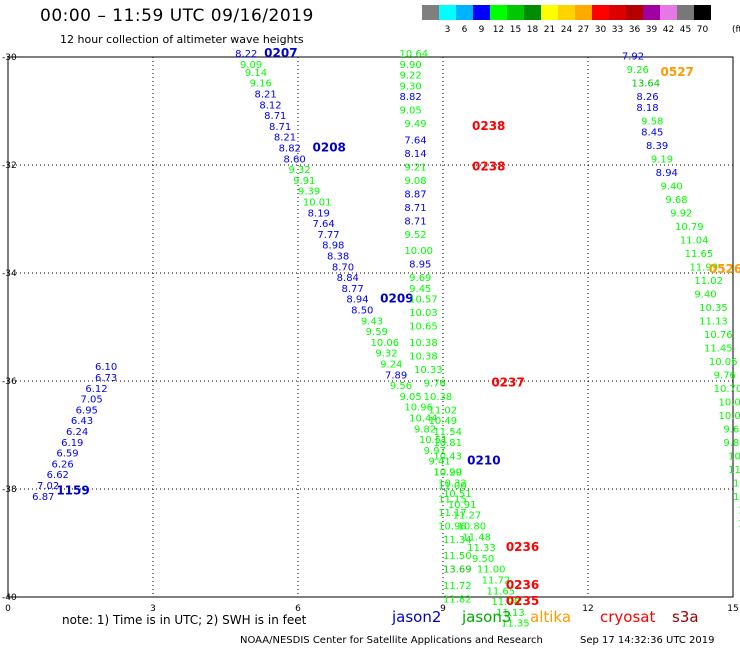 Image resolution: width=740 pixels, height=650 pixels. Describe the element at coordinates (415, 235) in the screenshot. I see `swh-value-label: 9.52` at that location.